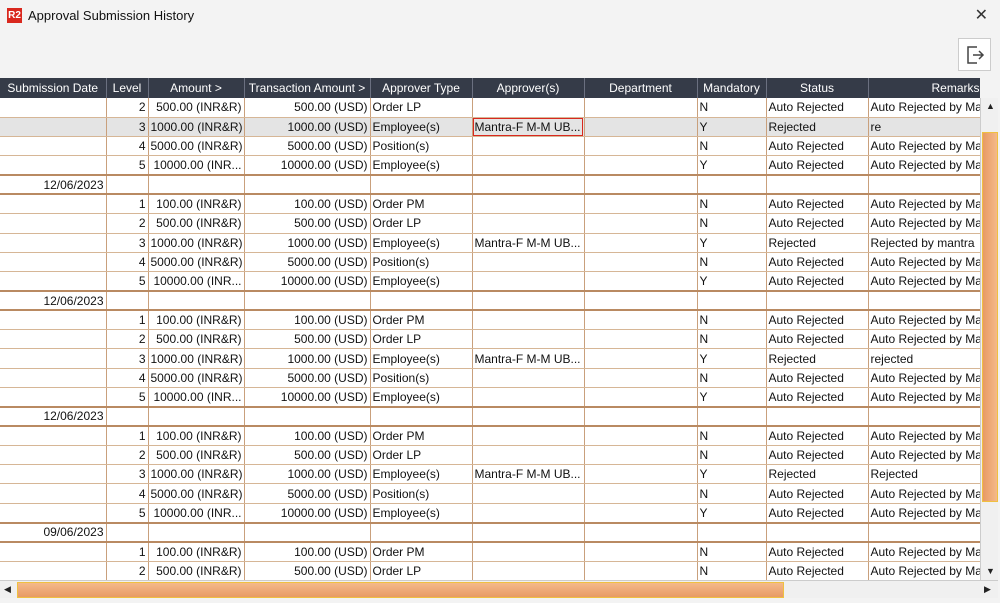 The width and height of the screenshot is (1000, 603). Describe the element at coordinates (987, 589) in the screenshot. I see `scroll-right-icon: ▶` at that location.